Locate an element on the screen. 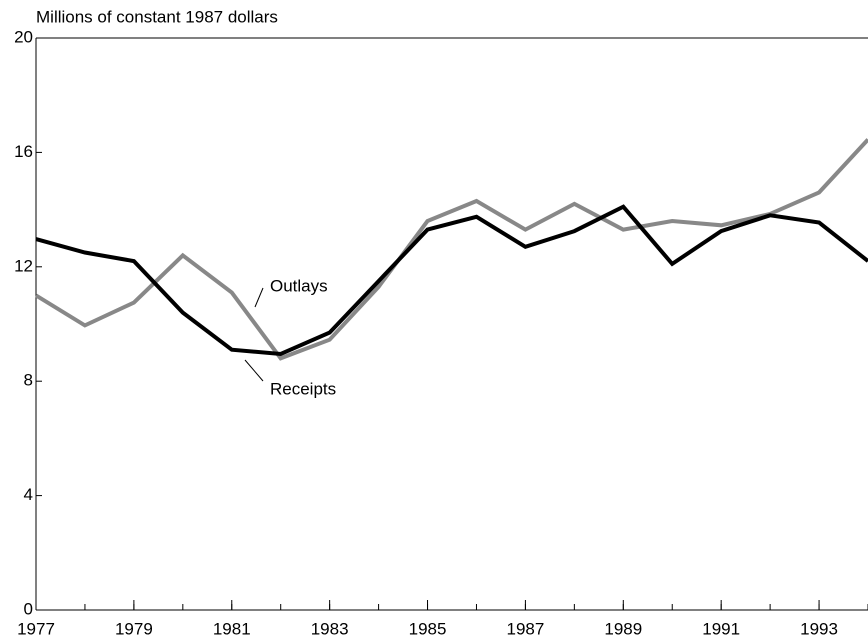 The image size is (868, 641). x-tick-label: 1985 is located at coordinates (428, 628).